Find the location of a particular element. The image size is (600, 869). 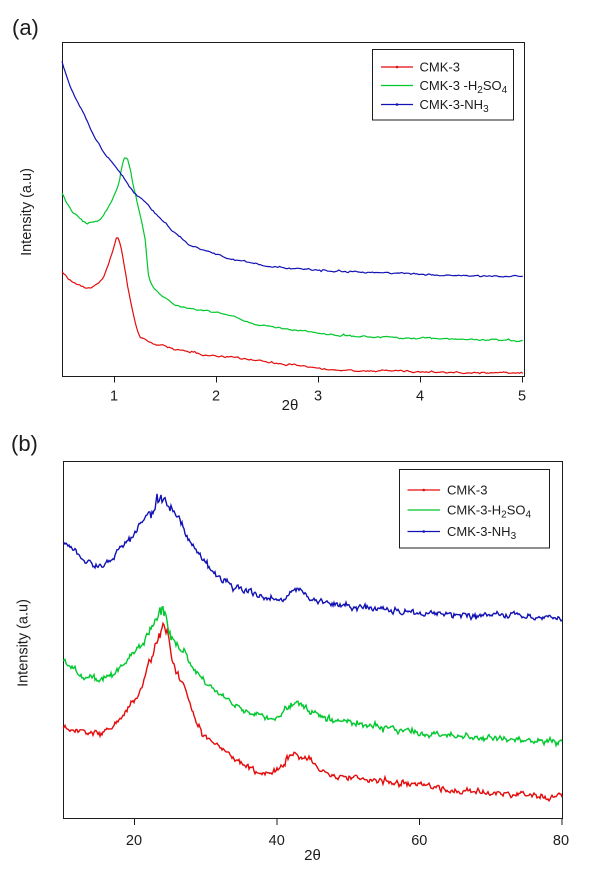

svg-text: (b) is located at coordinates (24, 443).